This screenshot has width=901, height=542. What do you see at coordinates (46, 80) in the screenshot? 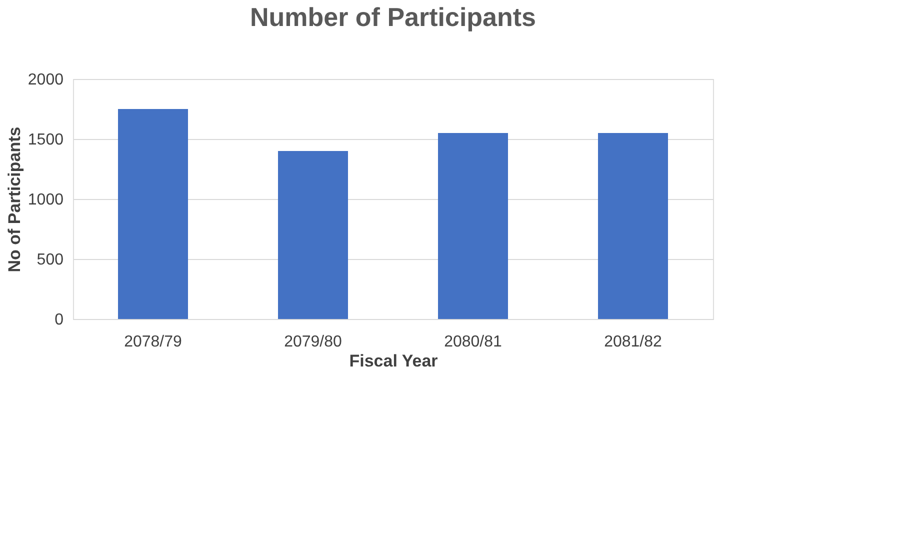
I see `y-tick-label: 2000` at bounding box center [46, 80].